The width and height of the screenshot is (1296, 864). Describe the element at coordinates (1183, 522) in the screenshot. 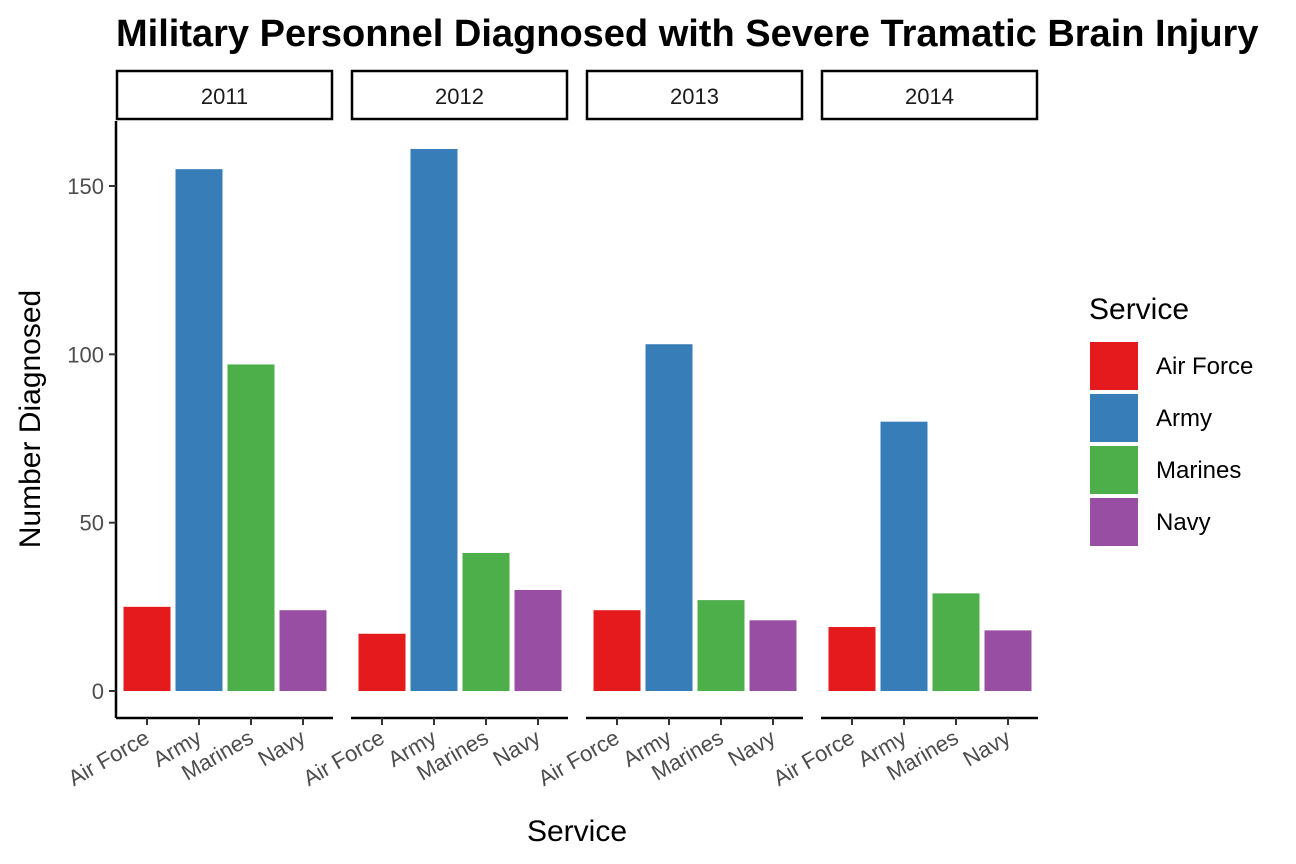

I see `legend-label: Navy` at that location.